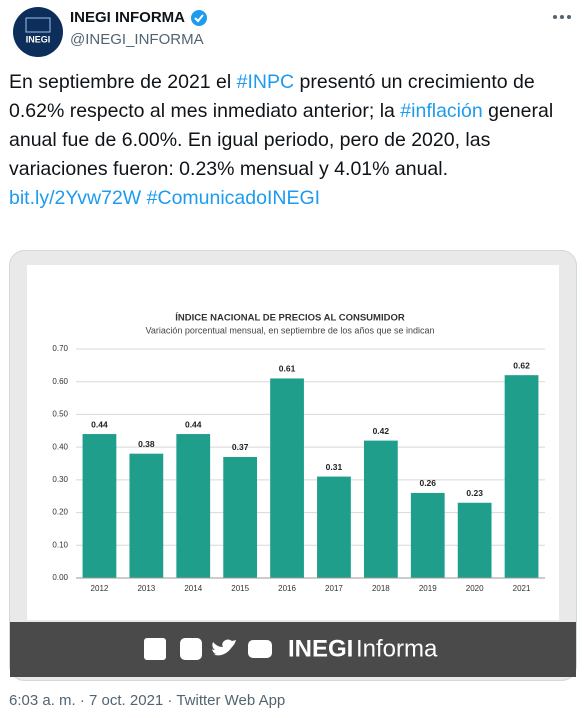 This screenshot has width=586, height=718. I want to click on y-tick-label: 0.70, so click(60, 348).